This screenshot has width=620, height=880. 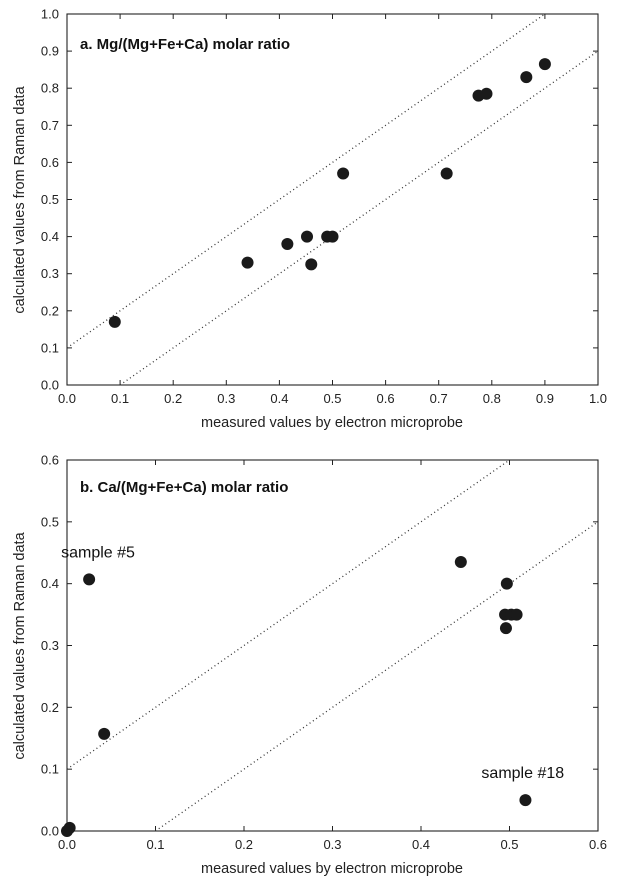 I want to click on panel-a-title: a. Mg/(Mg+Fe+Ca) molar ratio, so click(x=185, y=44).